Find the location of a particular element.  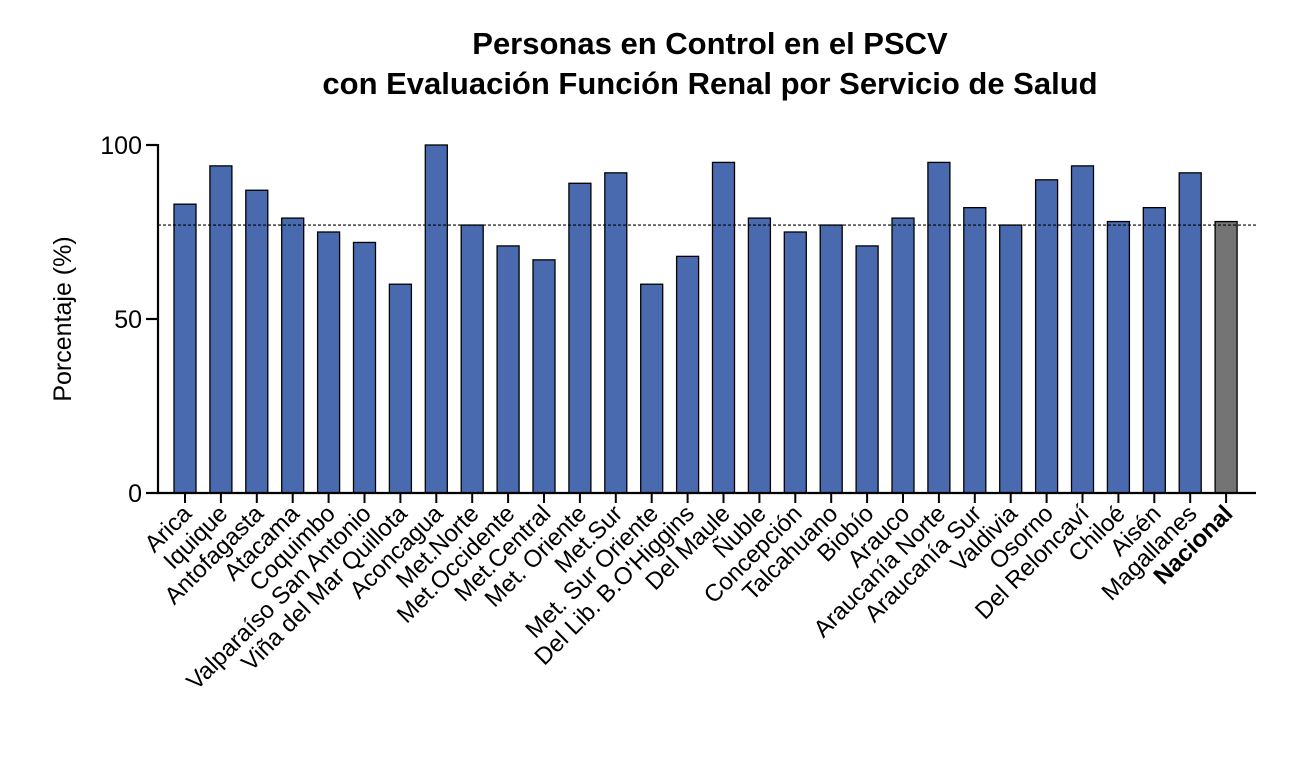

y-tick-label: 0 is located at coordinates (135, 494).